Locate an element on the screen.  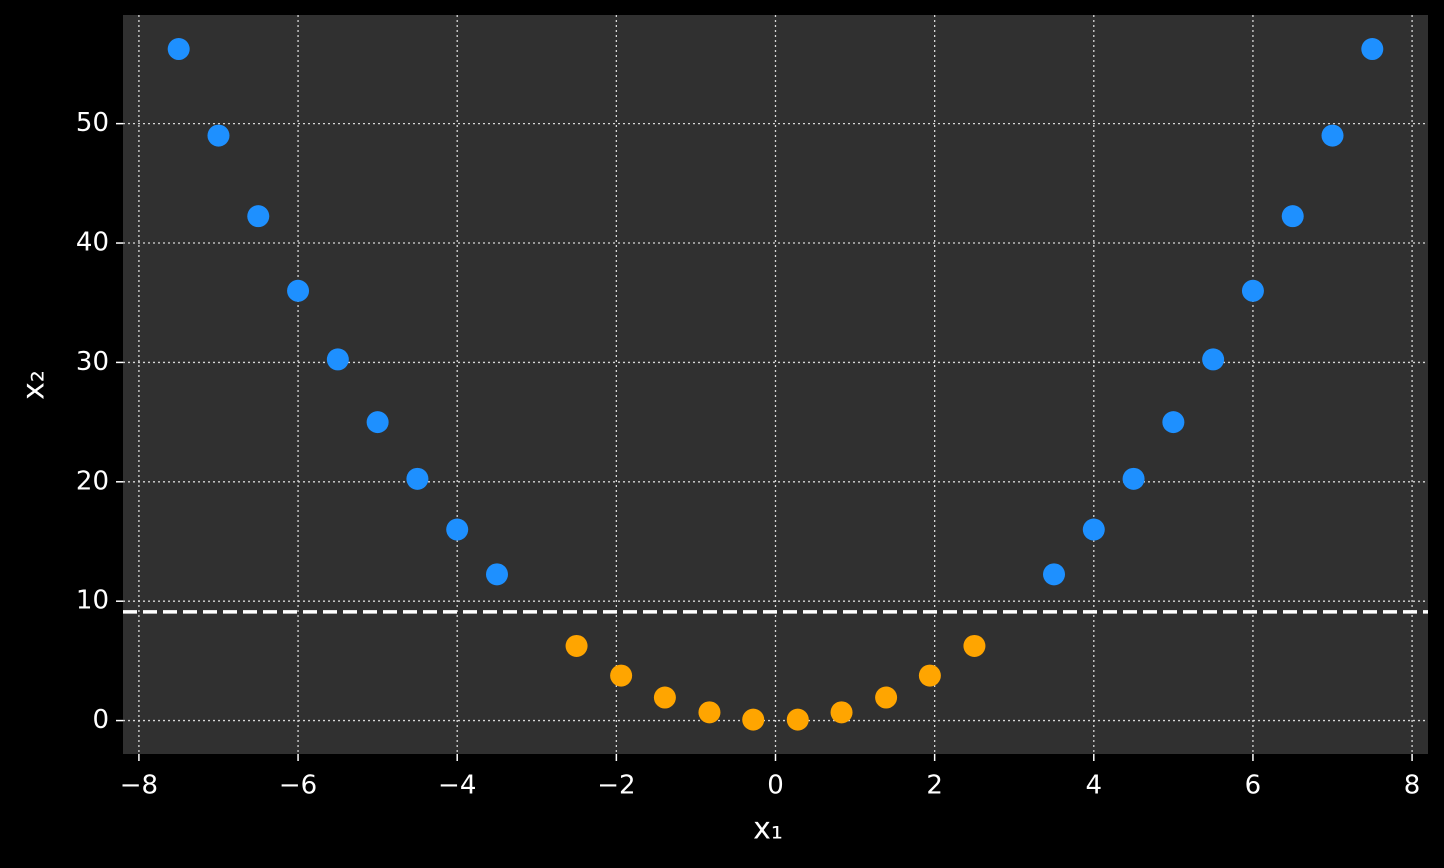
y-tick-label: 20 is located at coordinates (92, 481).